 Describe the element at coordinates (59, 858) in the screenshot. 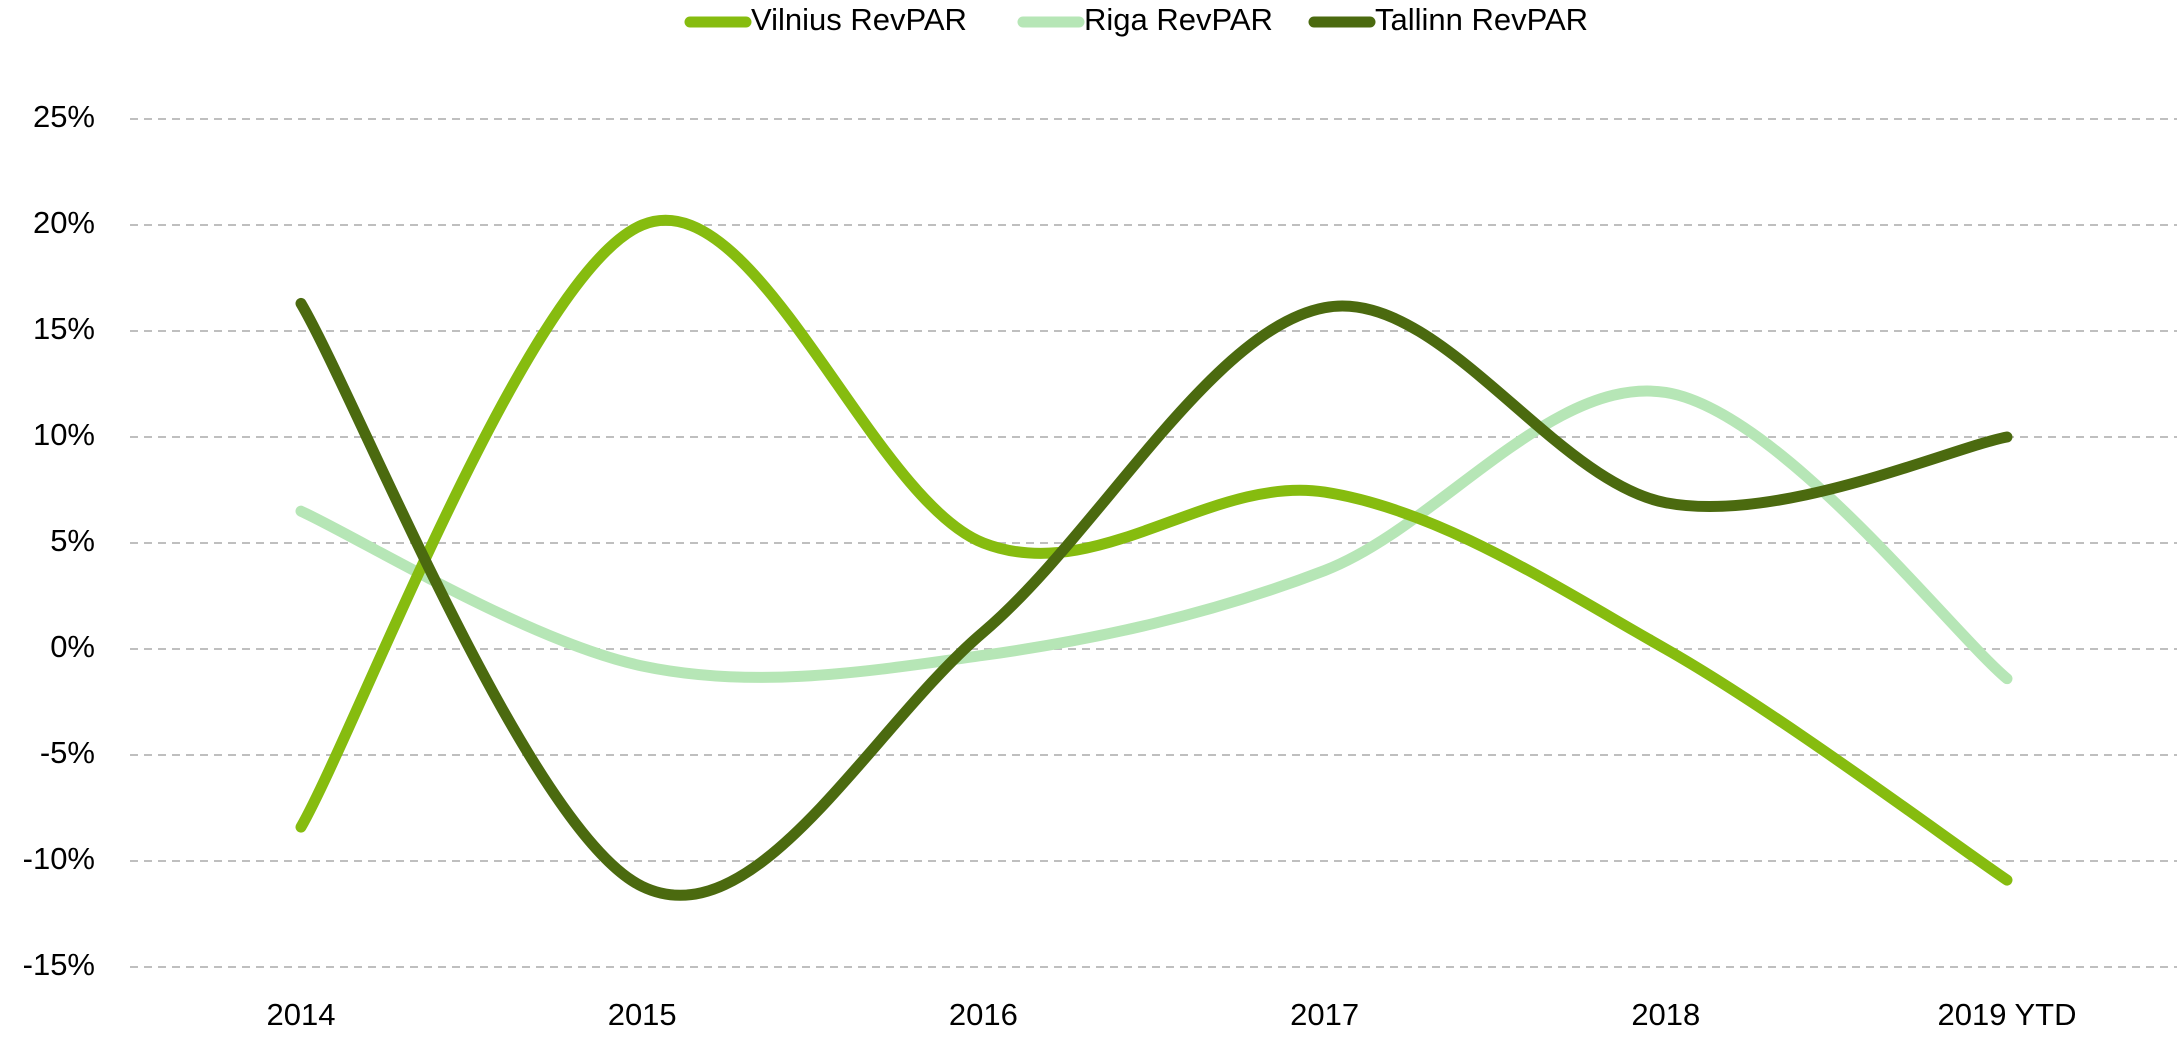

I see `y-tick-label: -10%` at that location.